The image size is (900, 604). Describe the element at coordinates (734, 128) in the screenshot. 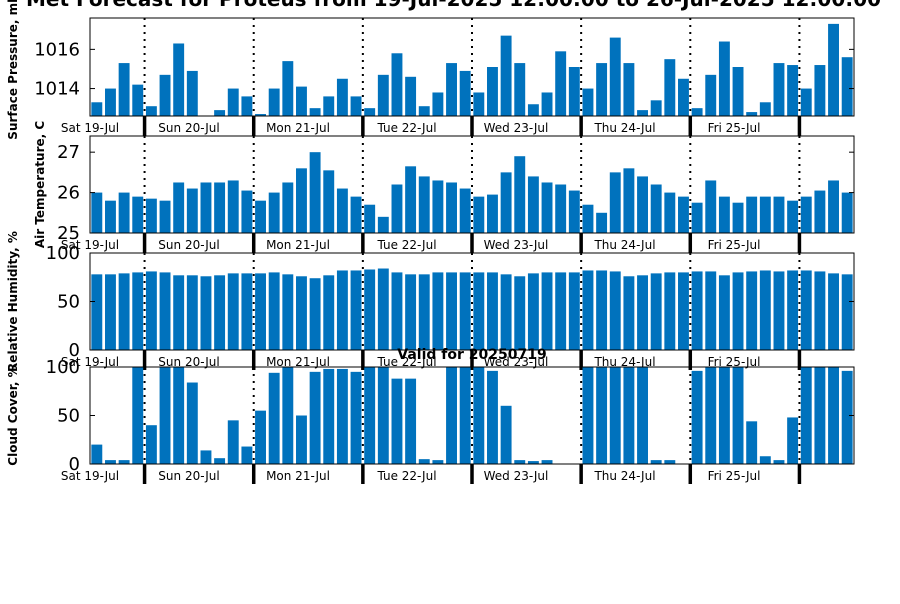

I see `pressure-xtick-label: Fri 25-Jul` at that location.